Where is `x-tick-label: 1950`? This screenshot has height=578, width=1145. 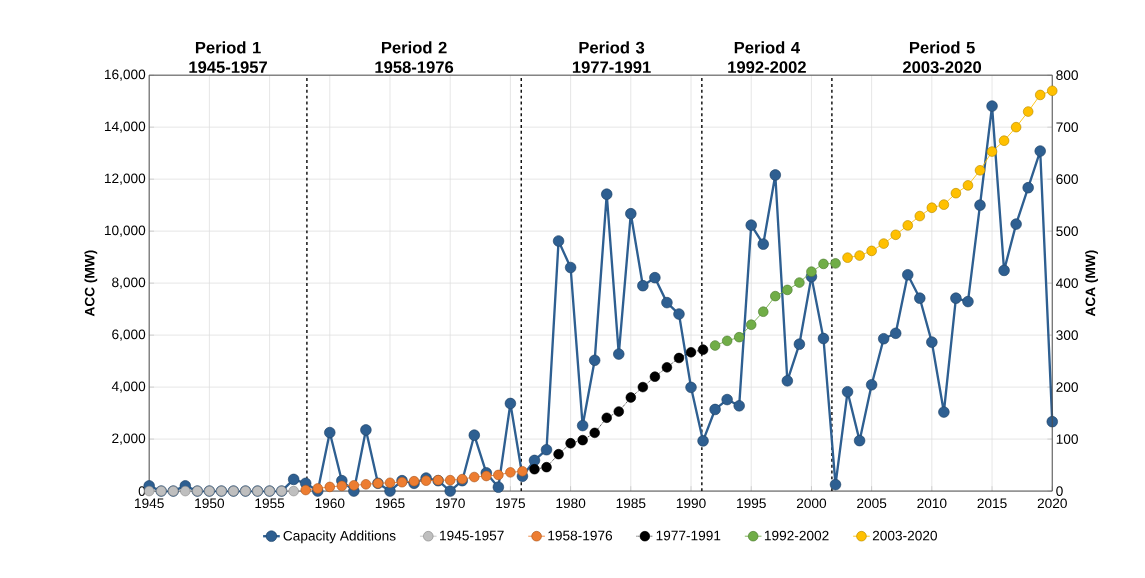 x-tick-label: 1950 is located at coordinates (210, 503).